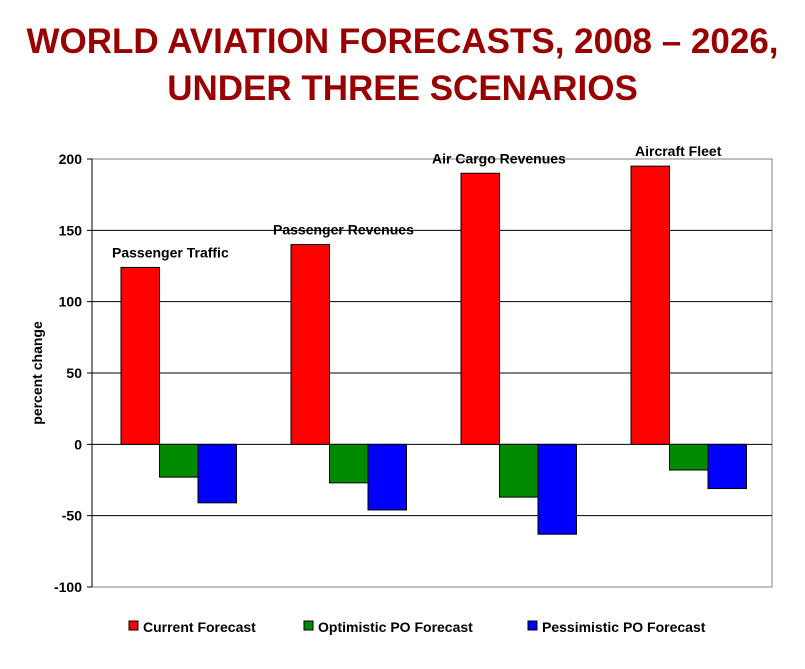 The width and height of the screenshot is (805, 669). I want to click on legend-label: Current Forecast, so click(199, 627).